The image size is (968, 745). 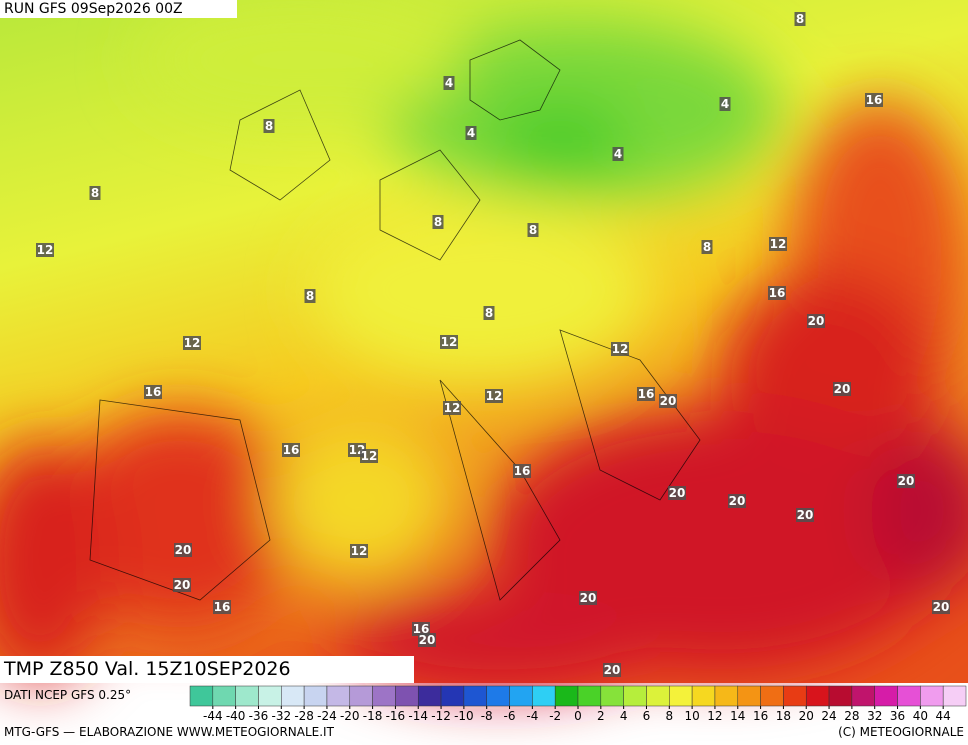 I want to click on colorbar-label: -28, so click(x=304, y=716).